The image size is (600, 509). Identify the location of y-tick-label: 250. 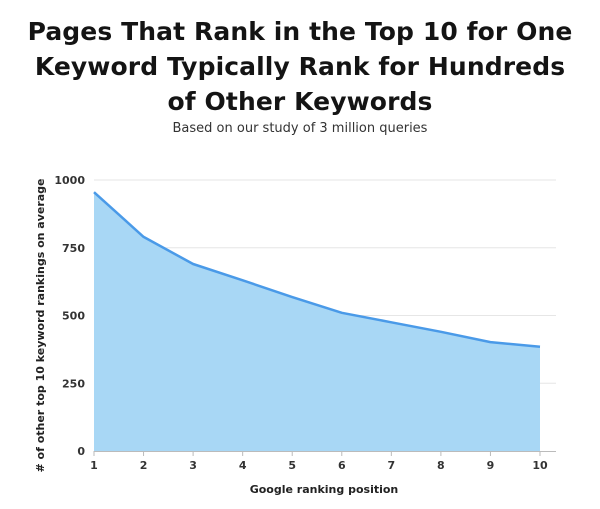
(73, 383).